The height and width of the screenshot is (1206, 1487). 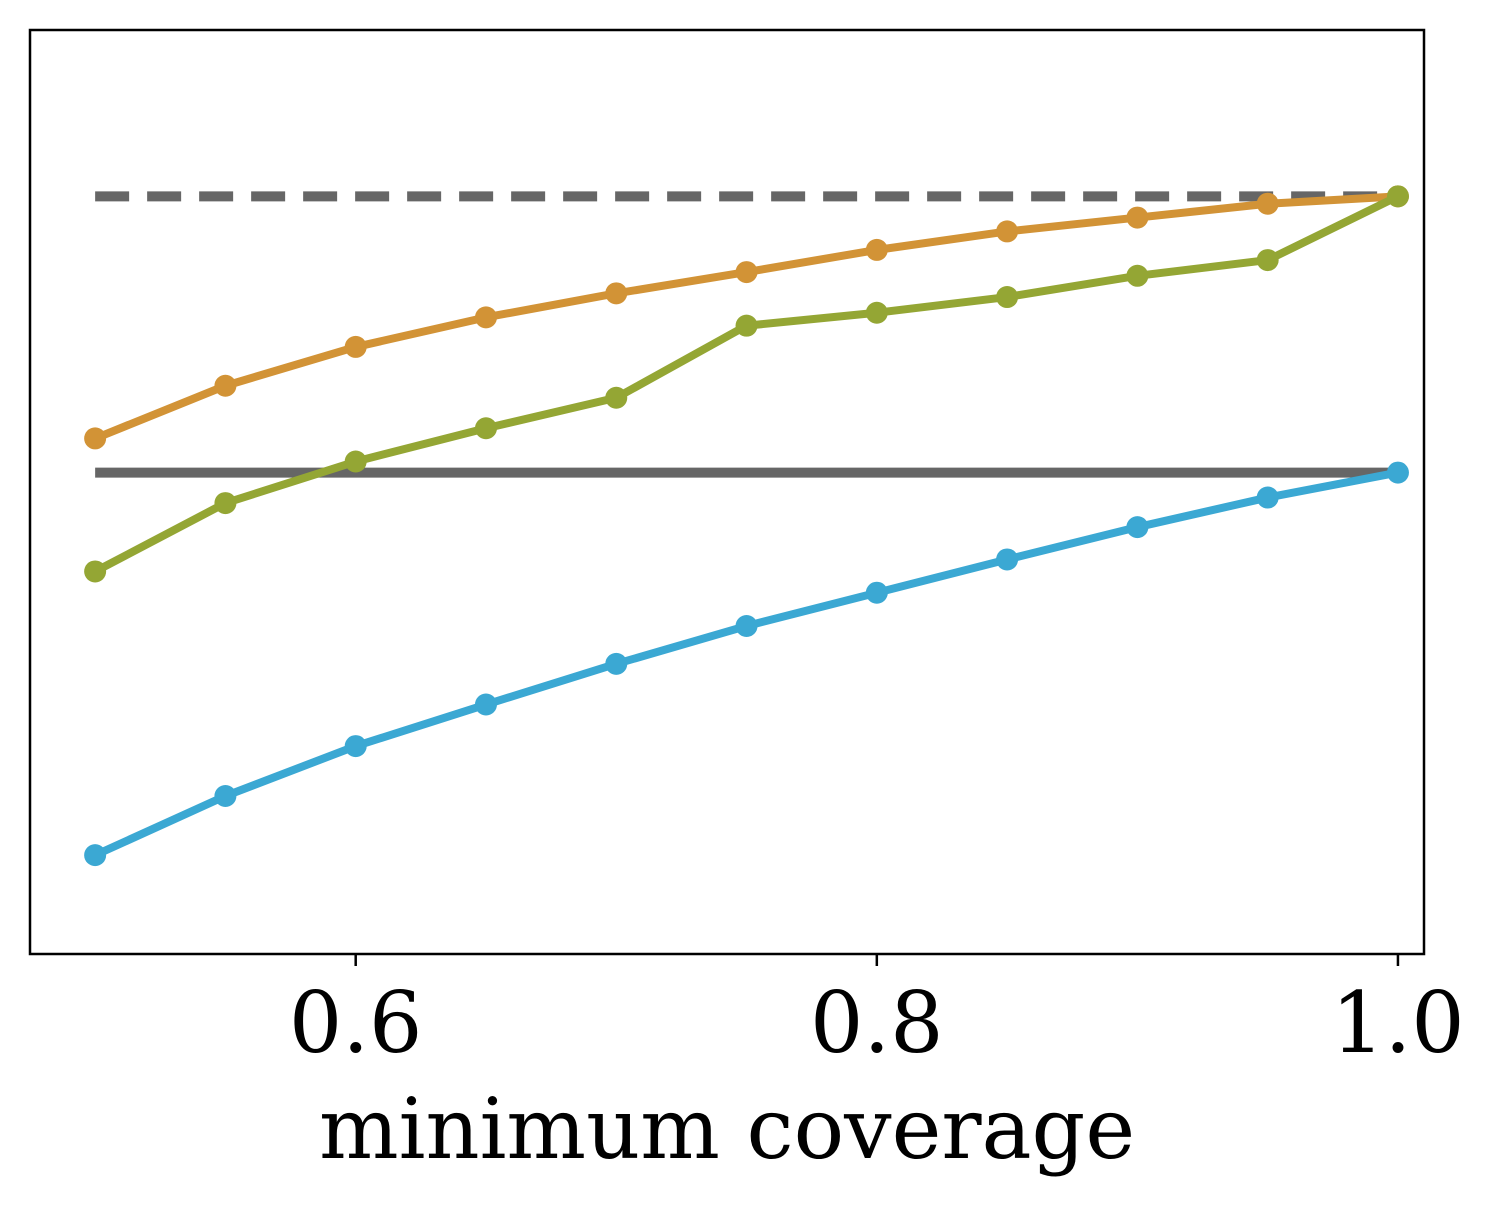 I want to click on x-tick-label: 0.6, so click(x=356, y=1023).